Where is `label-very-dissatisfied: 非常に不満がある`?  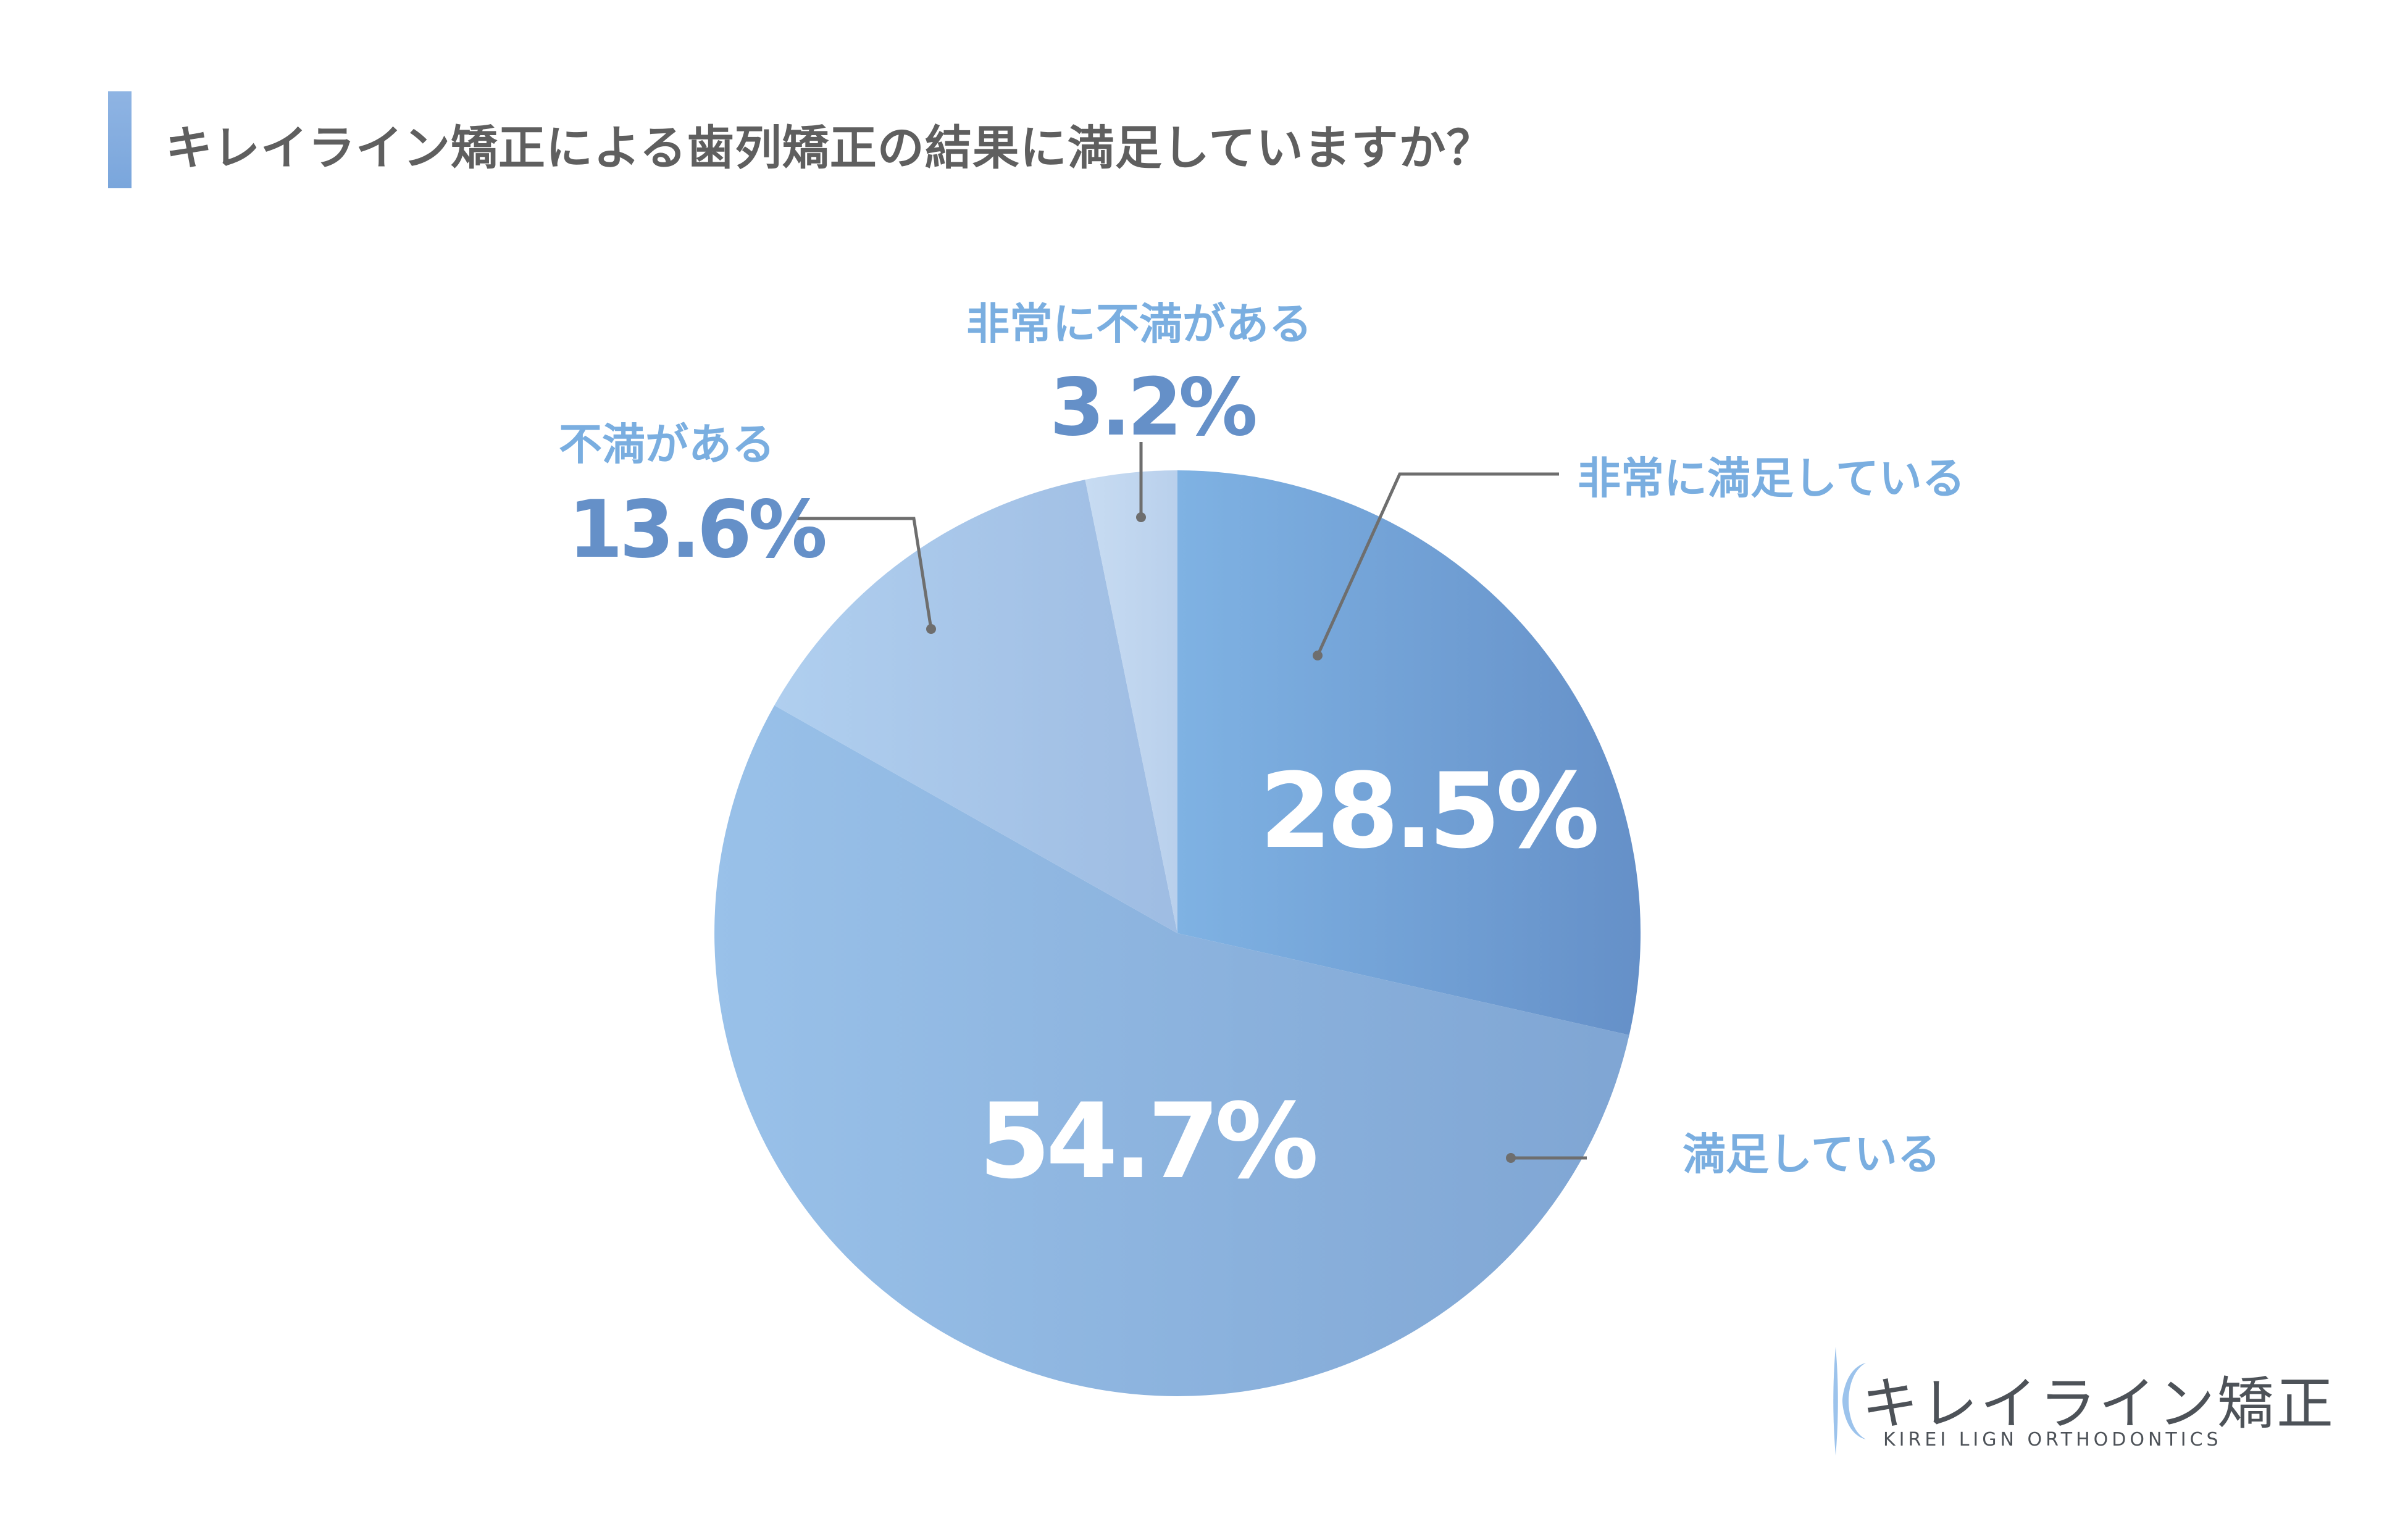
label-very-dissatisfied: 非常に不満がある is located at coordinates (1139, 324).